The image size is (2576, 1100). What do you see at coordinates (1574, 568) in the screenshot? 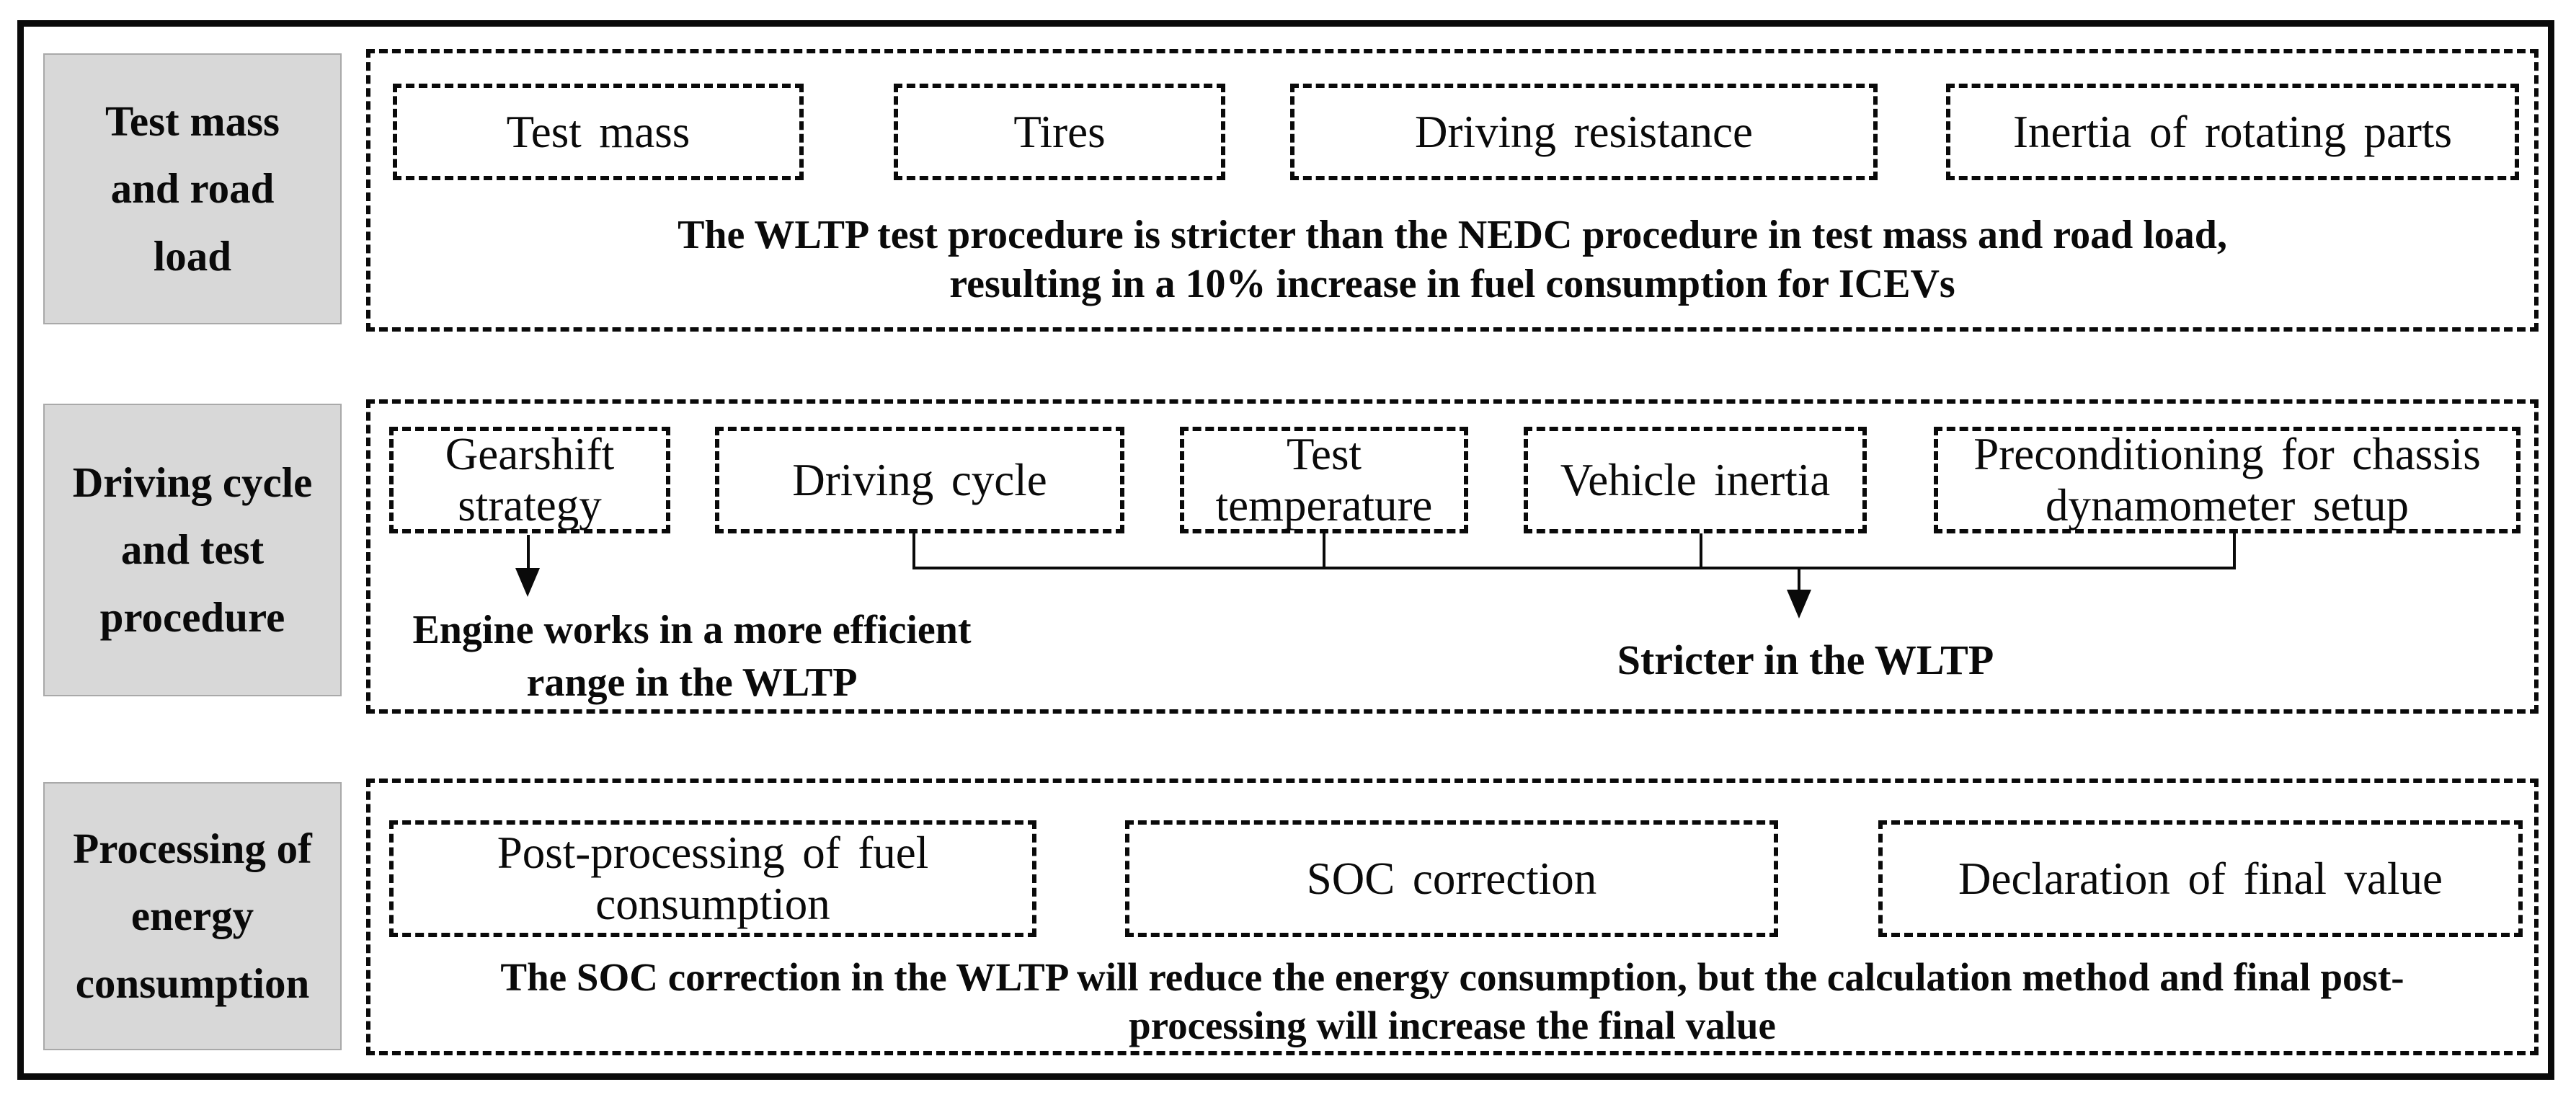
I see `bracket-horizontal-line` at bounding box center [1574, 568].